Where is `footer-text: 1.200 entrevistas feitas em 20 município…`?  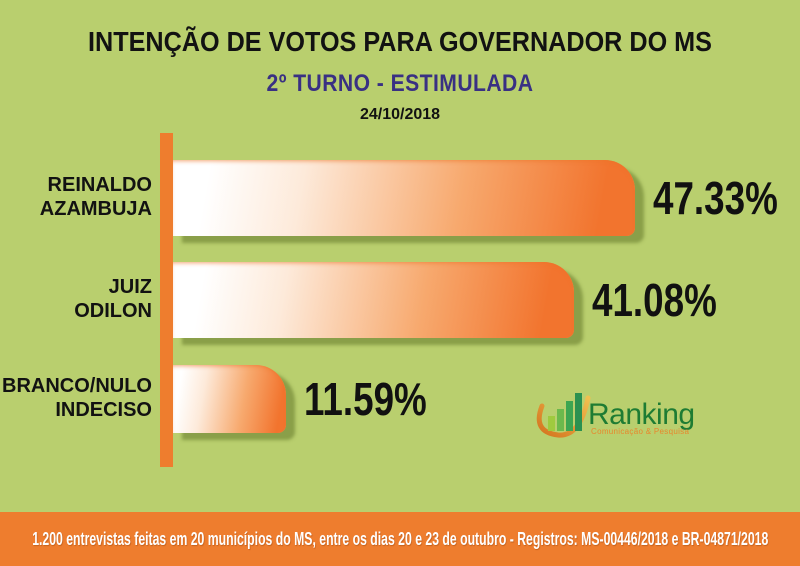
footer-text: 1.200 entrevistas feitas em 20 município… is located at coordinates (400, 538).